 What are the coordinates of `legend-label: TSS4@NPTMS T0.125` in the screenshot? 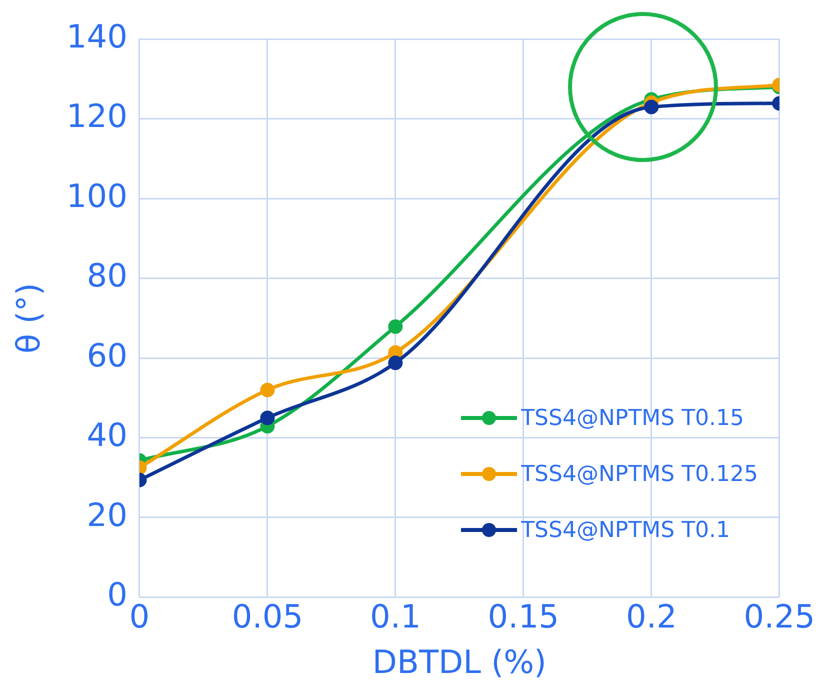 It's located at (639, 474).